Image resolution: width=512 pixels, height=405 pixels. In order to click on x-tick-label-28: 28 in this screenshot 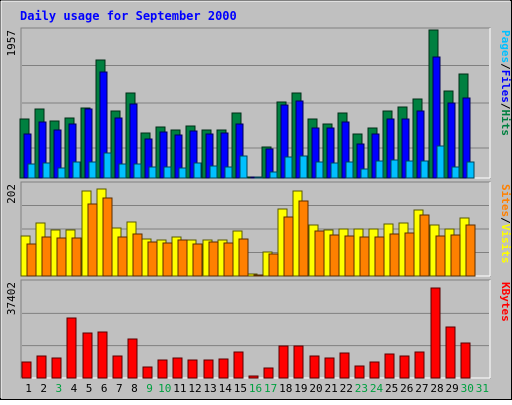, I will do `click(436, 388)`.